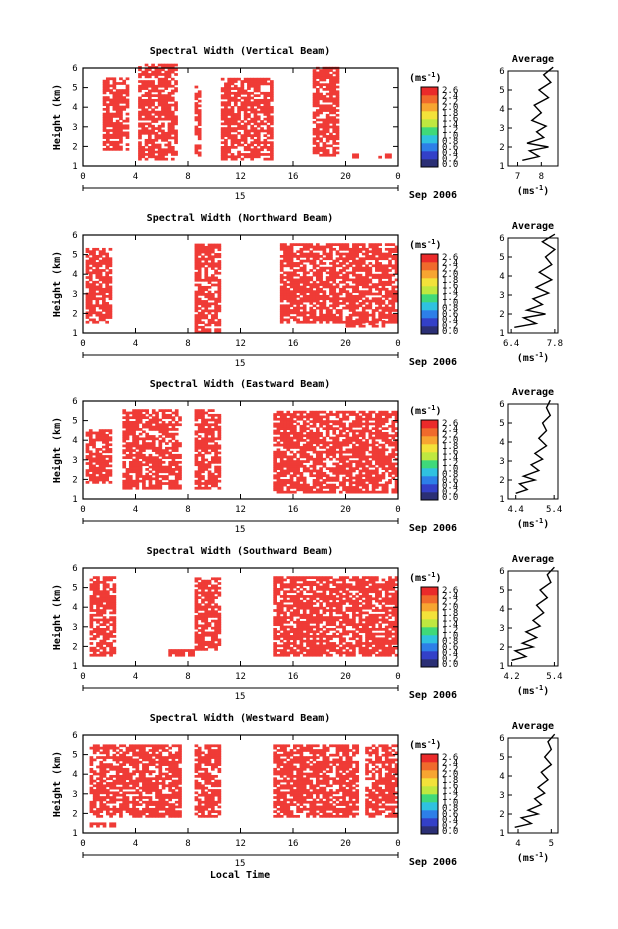  Describe the element at coordinates (533, 226) in the screenshot. I see `average-title: Average` at that location.